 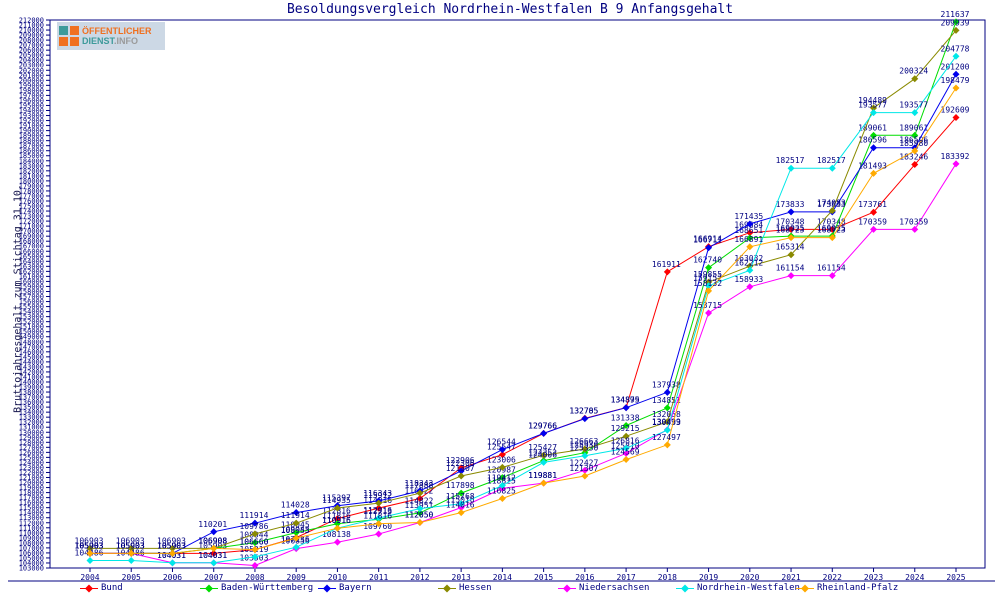 I want to click on point-label-rheinland-pfalz: 124569, so click(x=625, y=452).